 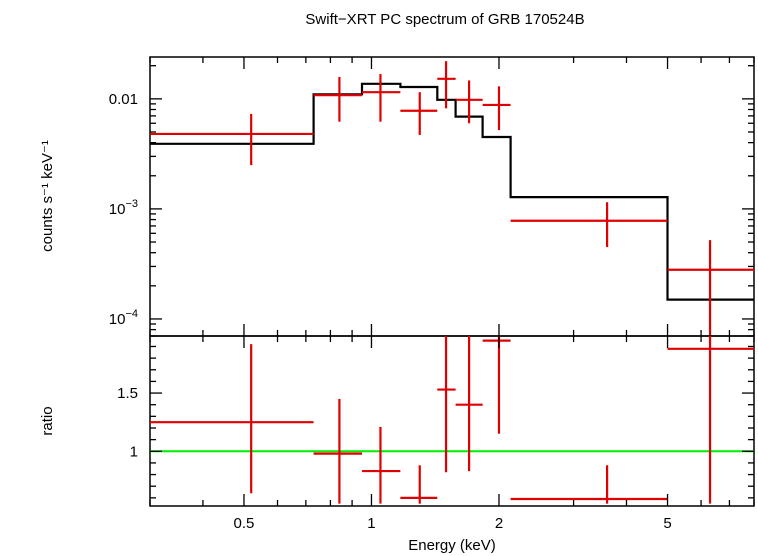 What do you see at coordinates (127, 393) in the screenshot?
I see `y-tick-label: 1.5` at bounding box center [127, 393].